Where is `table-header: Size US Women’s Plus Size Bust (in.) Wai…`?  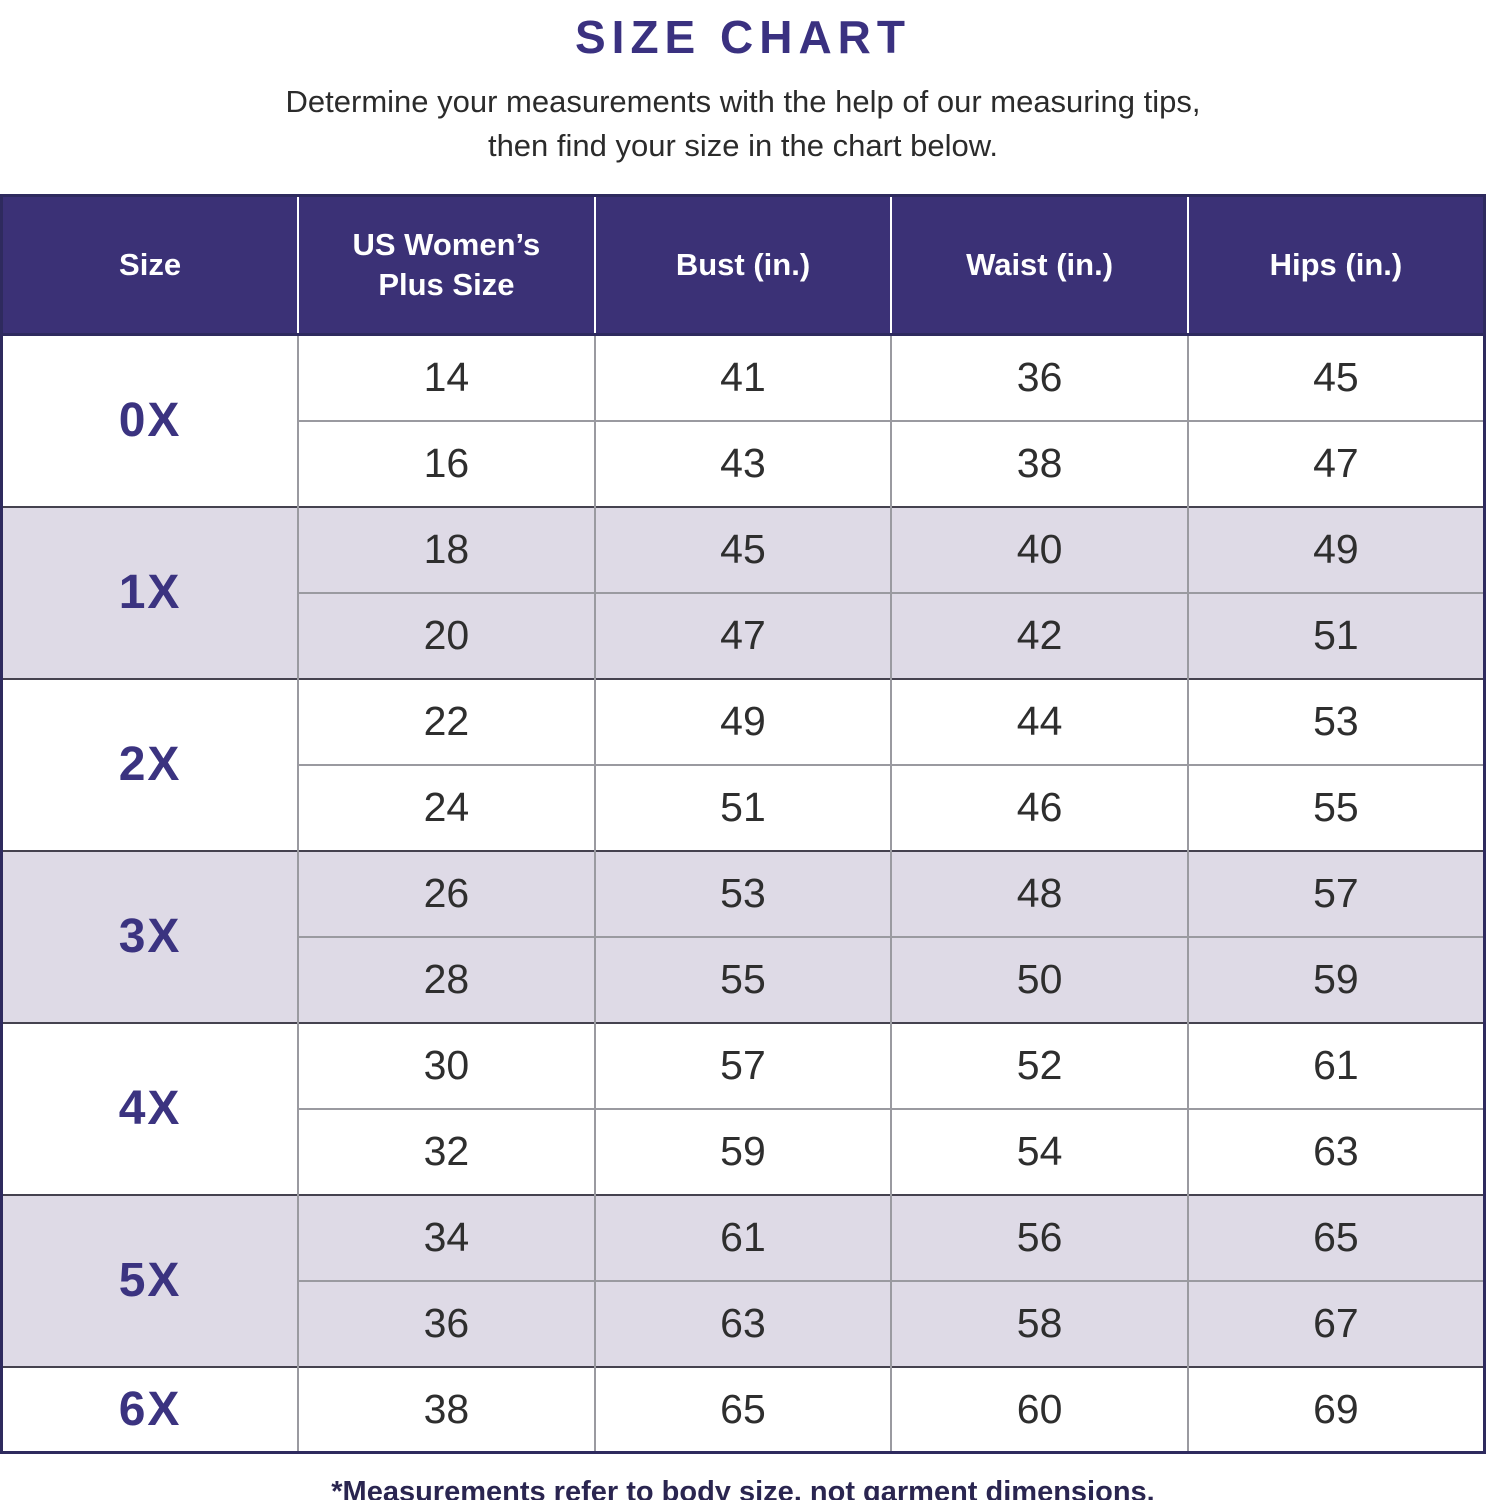 table-header: Size US Women’s Plus Size Bust (in.) Wai… is located at coordinates (743, 265).